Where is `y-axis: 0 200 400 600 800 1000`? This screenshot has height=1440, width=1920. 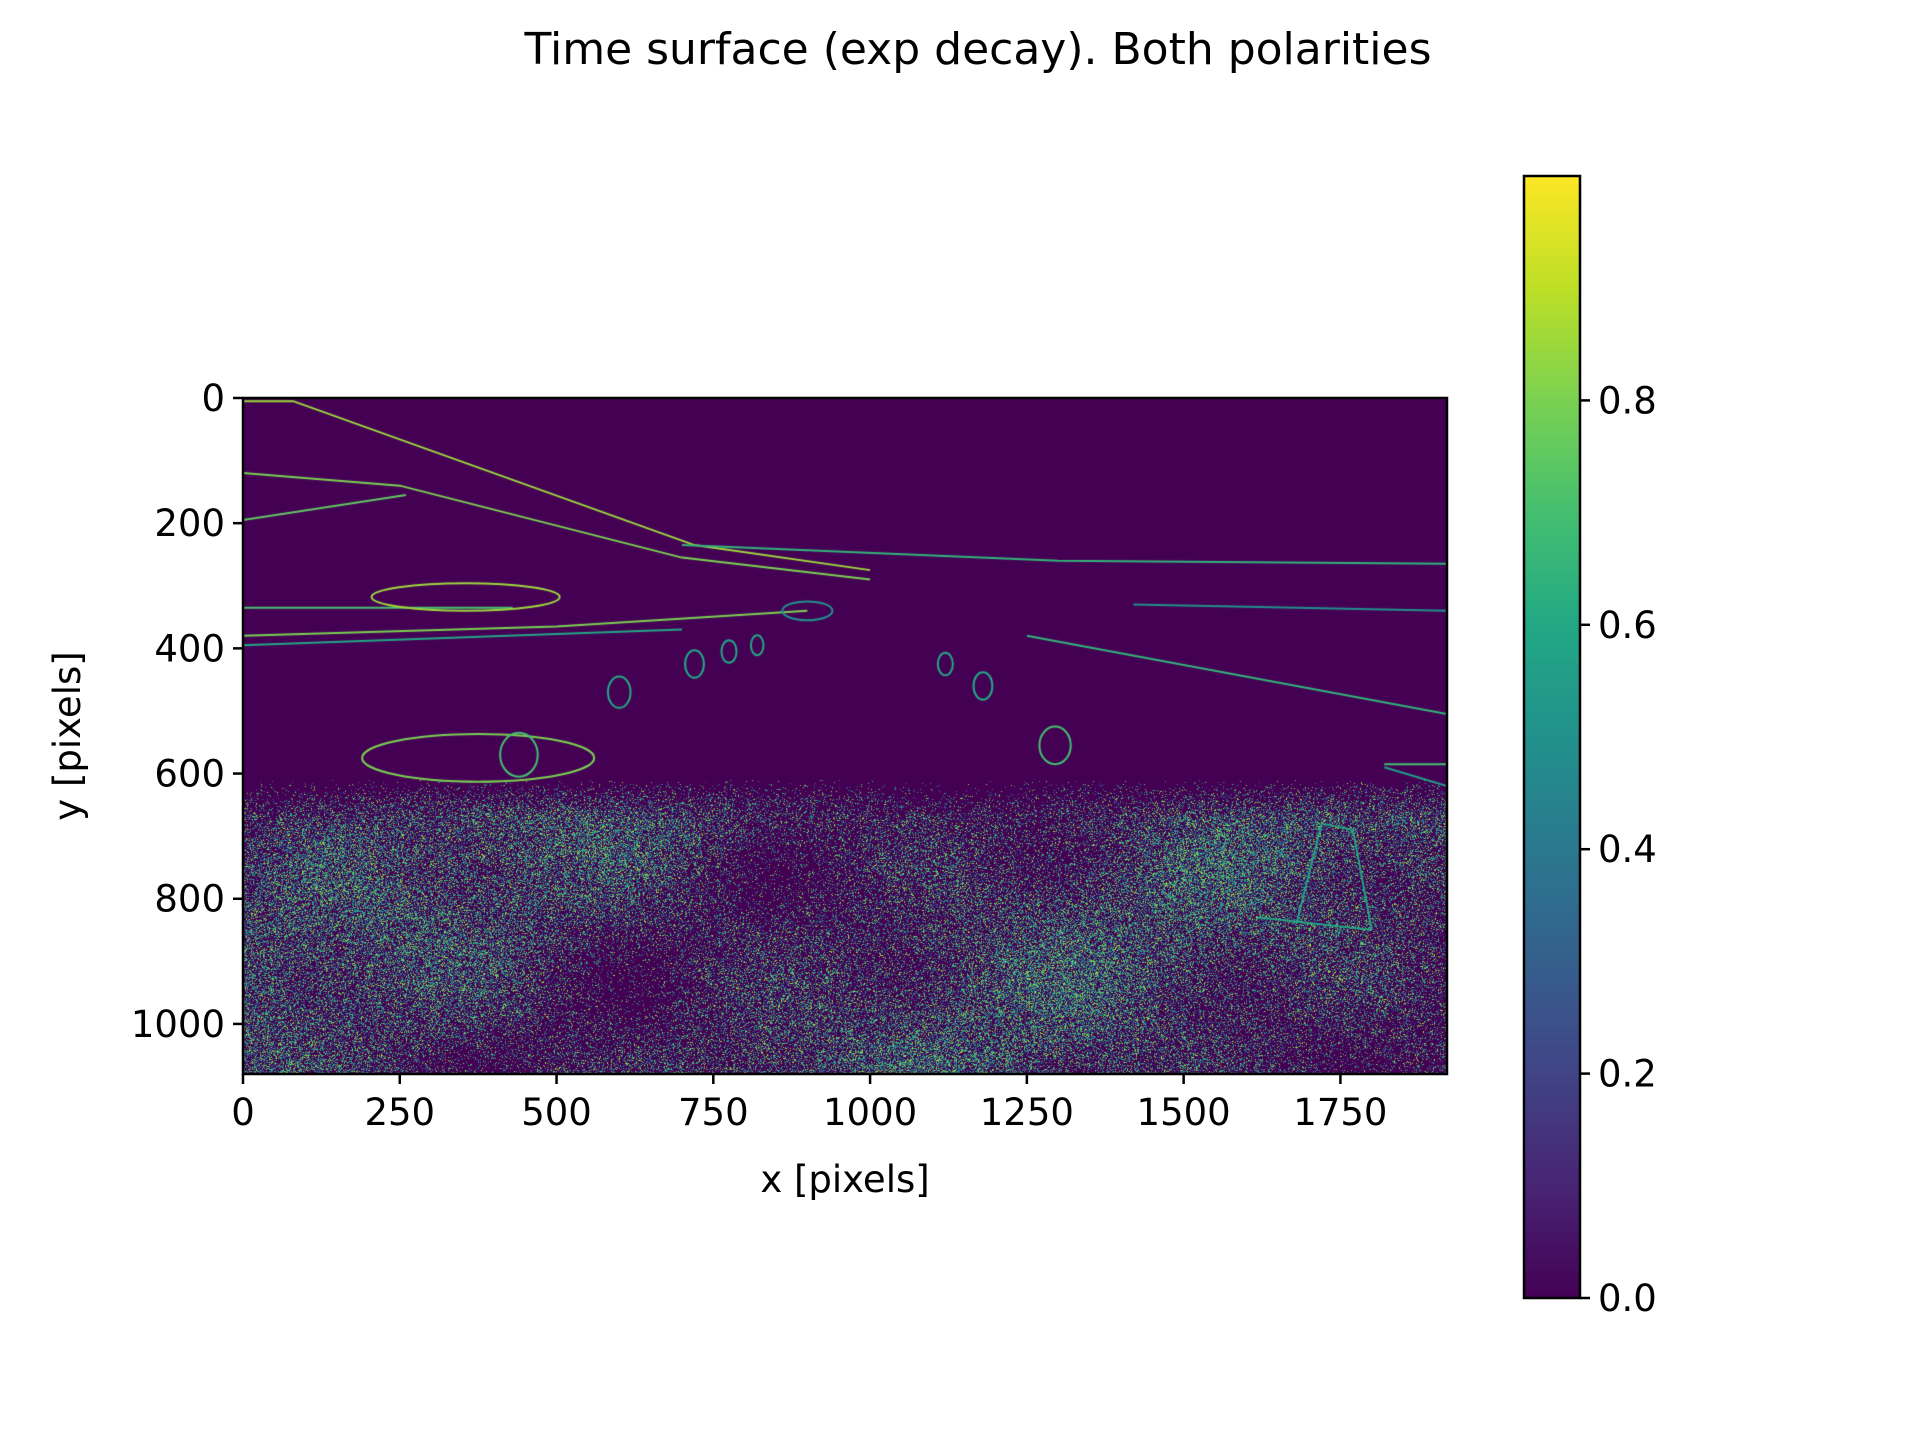 y-axis: 0 200 400 600 800 1000 is located at coordinates (187, 711).